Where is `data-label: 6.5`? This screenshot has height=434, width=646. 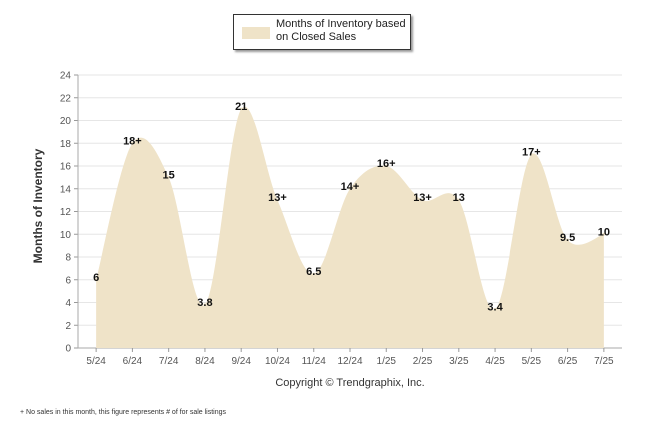 data-label: 6.5 is located at coordinates (313, 272).